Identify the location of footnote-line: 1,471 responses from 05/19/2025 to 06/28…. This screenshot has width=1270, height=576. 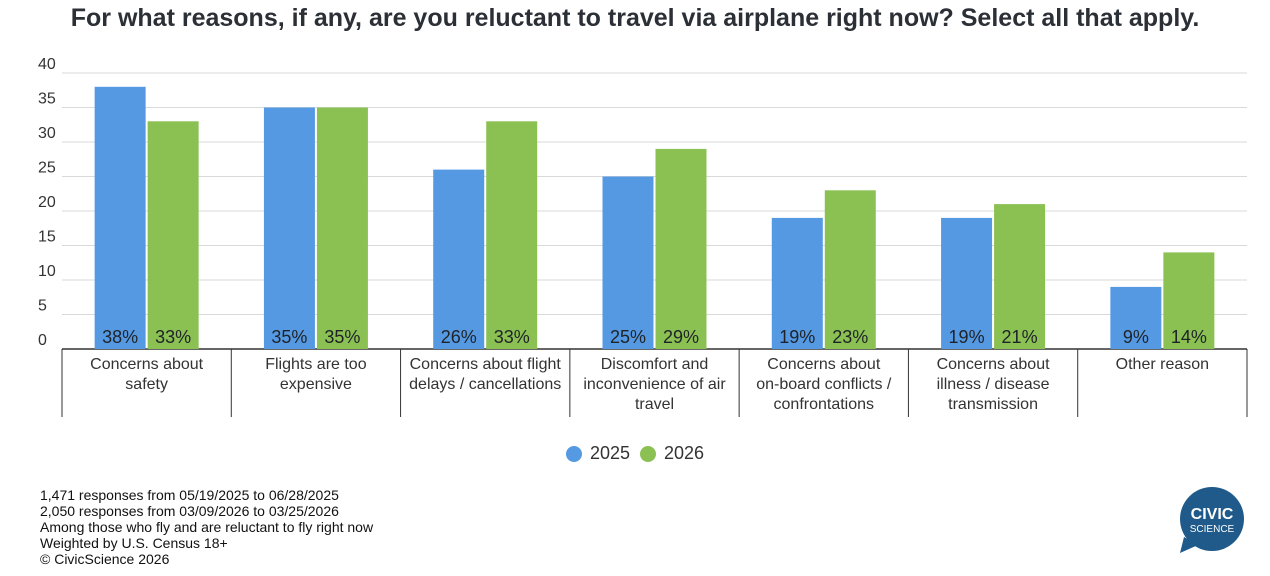
(189, 495).